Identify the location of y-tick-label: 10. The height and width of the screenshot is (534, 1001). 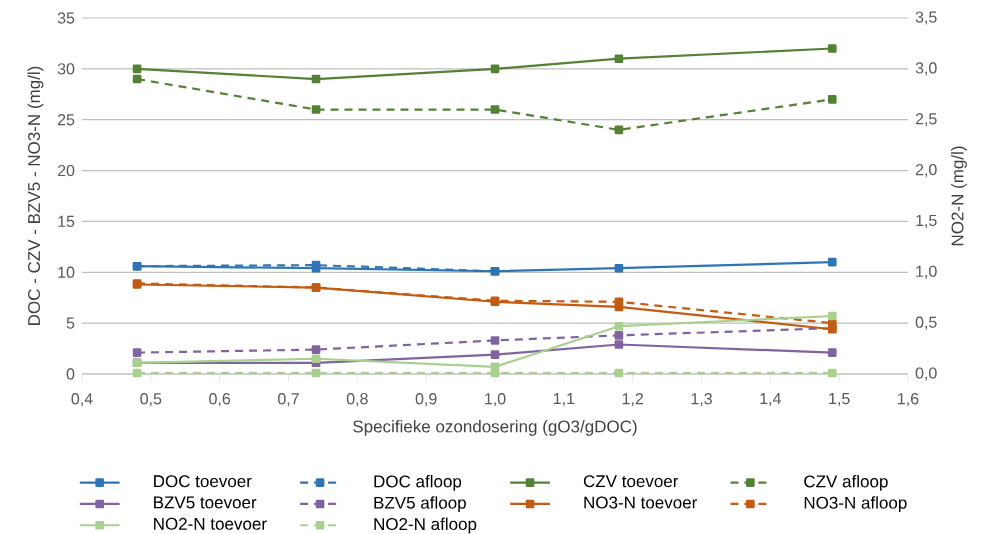
(66, 272).